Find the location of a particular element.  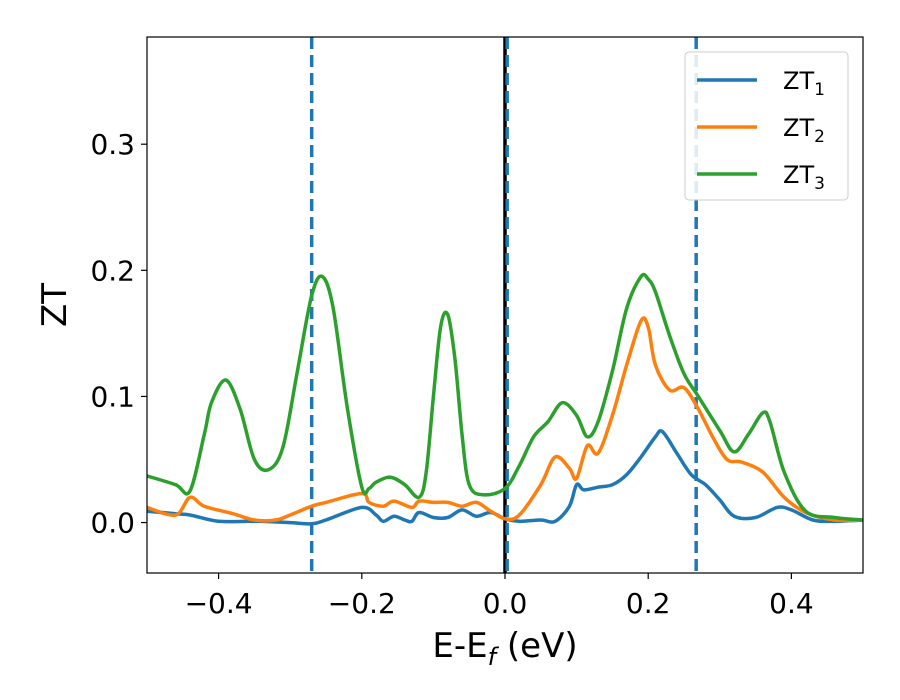

legend-label-zt3: ZT3 is located at coordinates (804, 177).